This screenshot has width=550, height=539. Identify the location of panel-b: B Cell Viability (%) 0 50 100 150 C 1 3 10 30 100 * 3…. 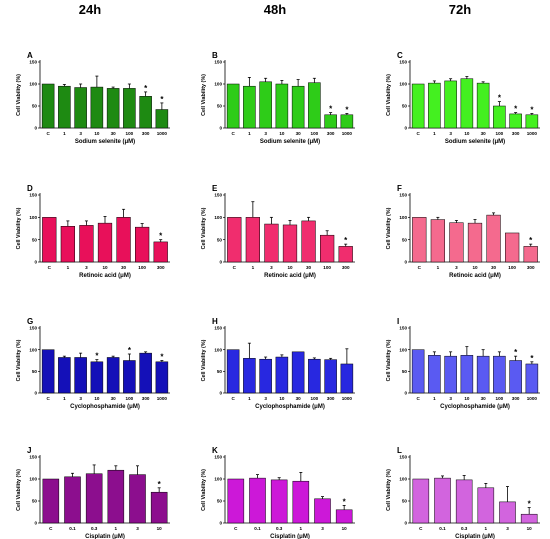
(278, 98).